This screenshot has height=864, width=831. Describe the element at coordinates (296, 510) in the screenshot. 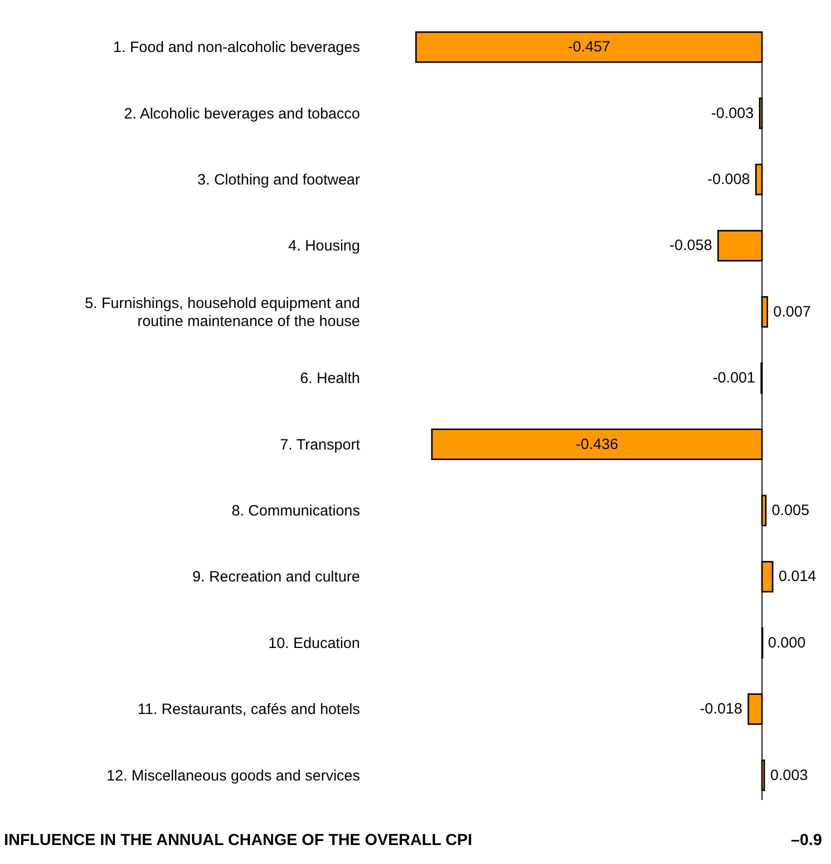

I see `y-tick-label: 8. Communications` at that location.